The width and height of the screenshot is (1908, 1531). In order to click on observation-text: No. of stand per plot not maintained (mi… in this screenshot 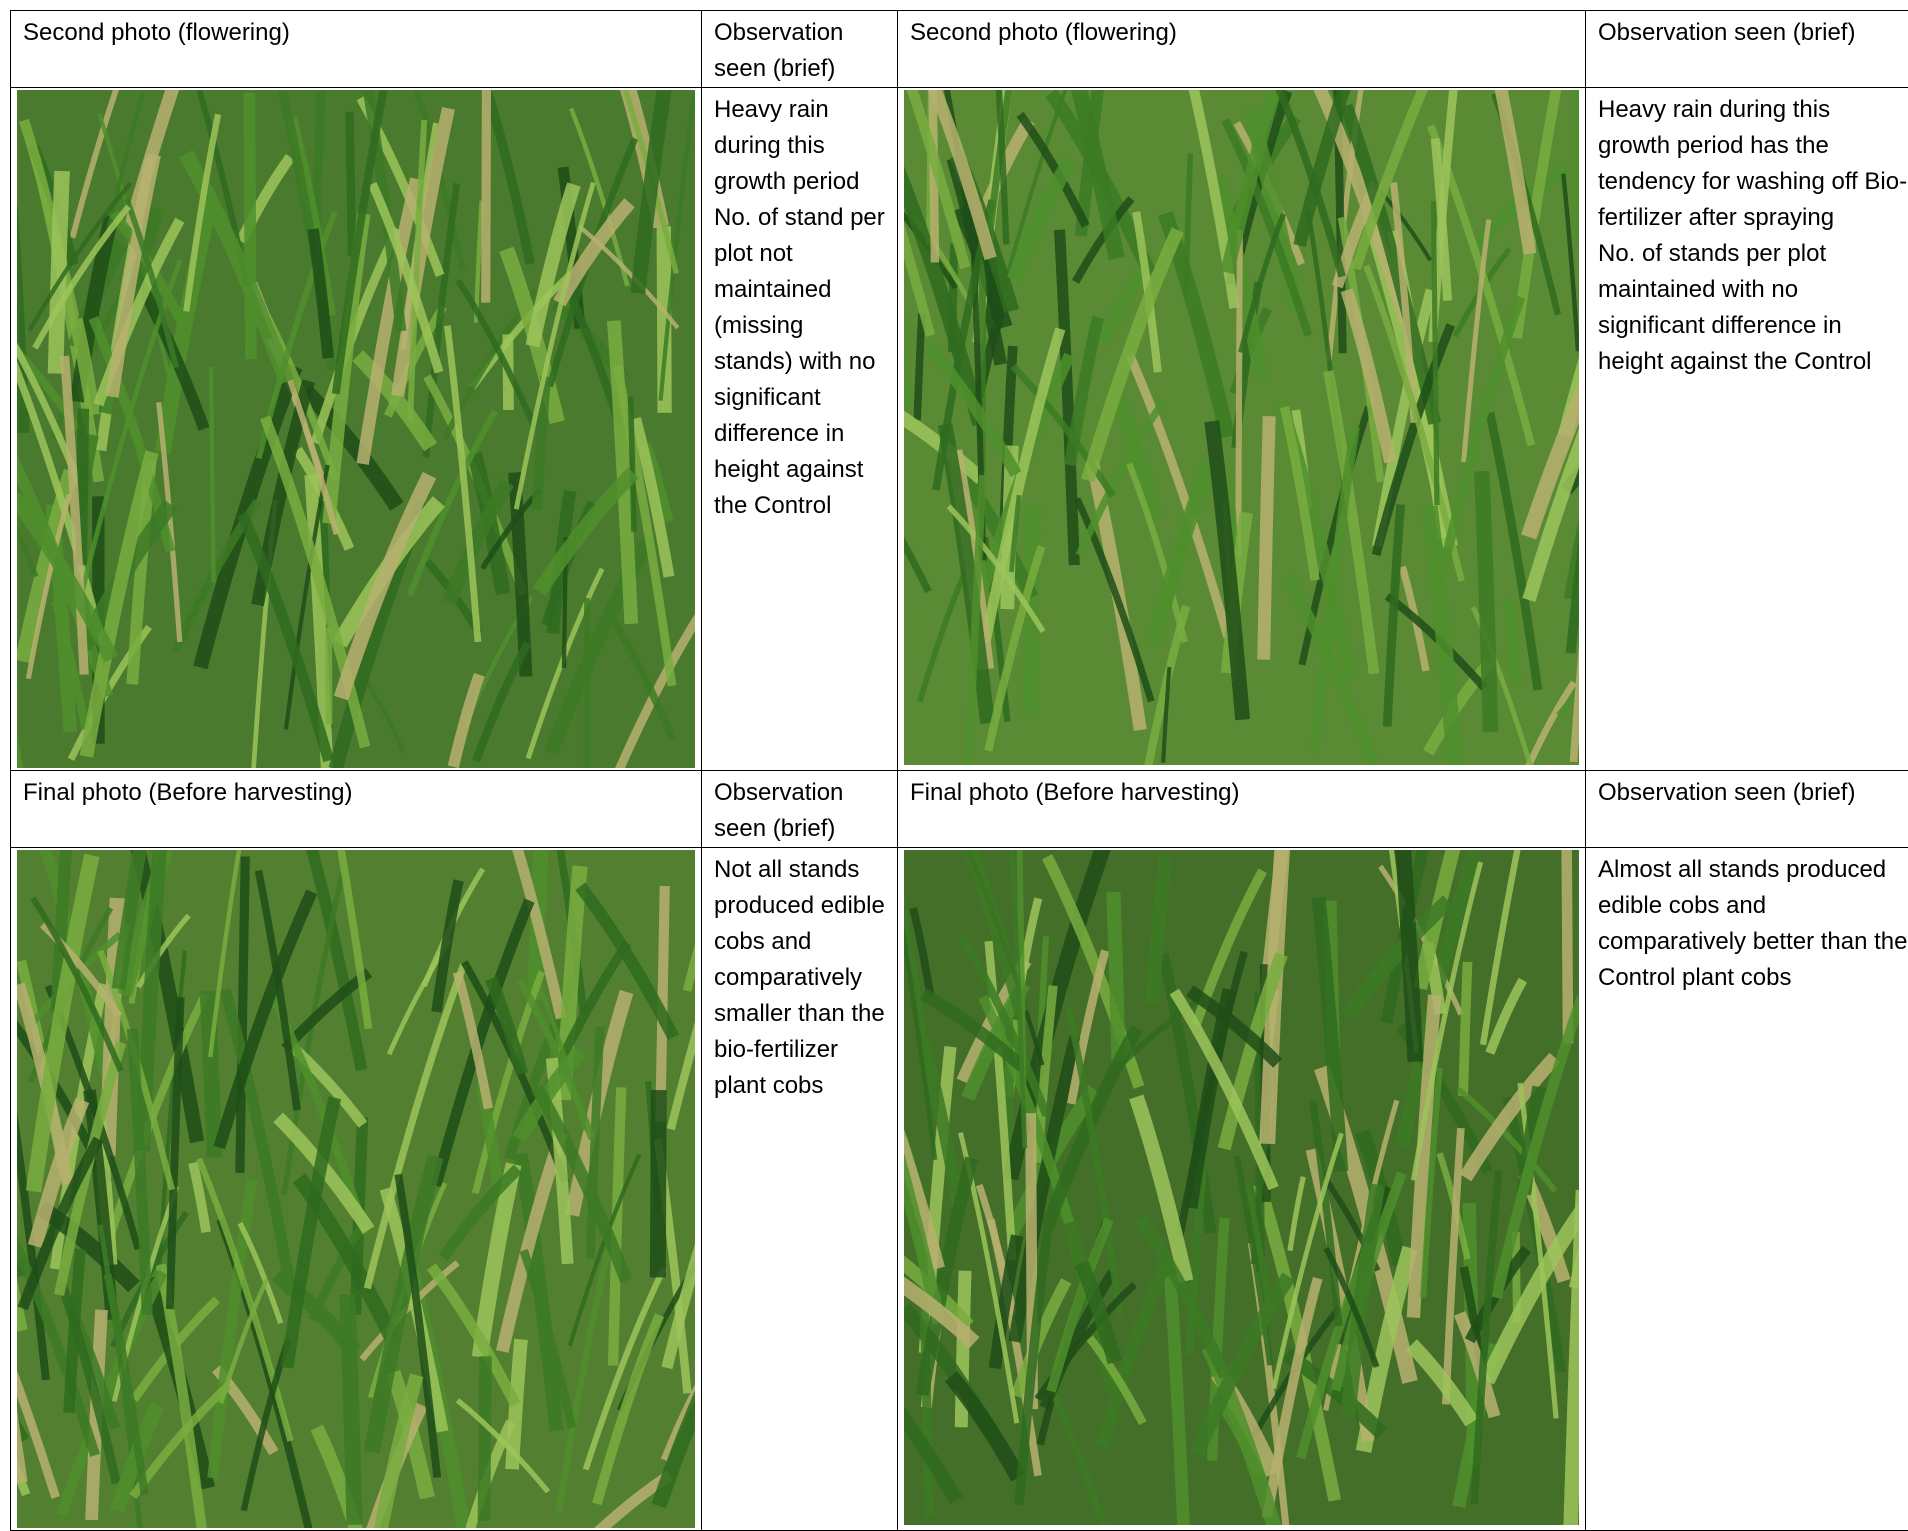, I will do `click(799, 362)`.